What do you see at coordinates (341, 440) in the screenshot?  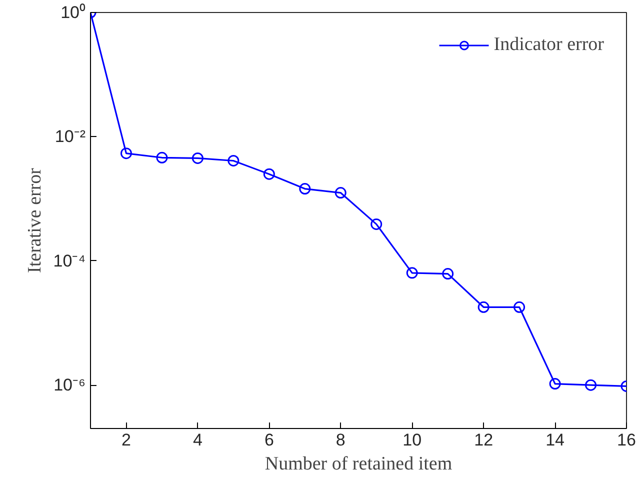 I see `x-tick-label: 8` at bounding box center [341, 440].